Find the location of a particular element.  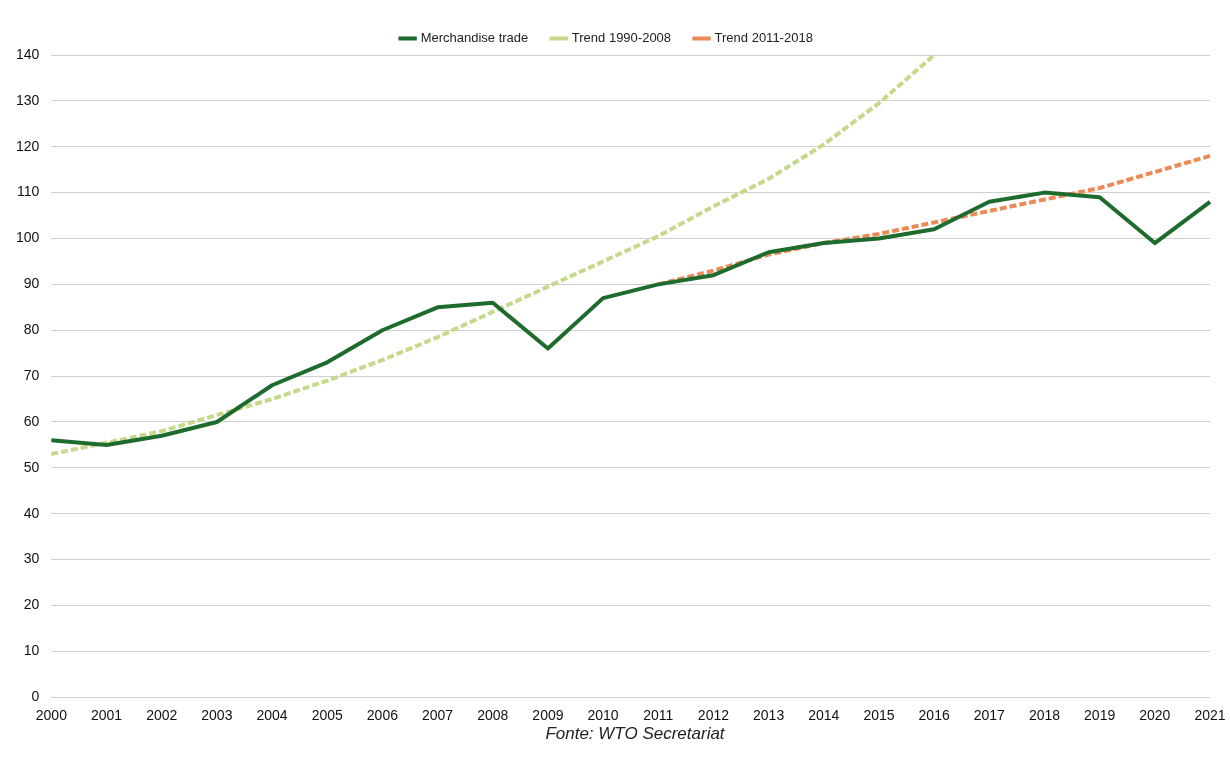

y-tick-label: 50 is located at coordinates (31, 466).